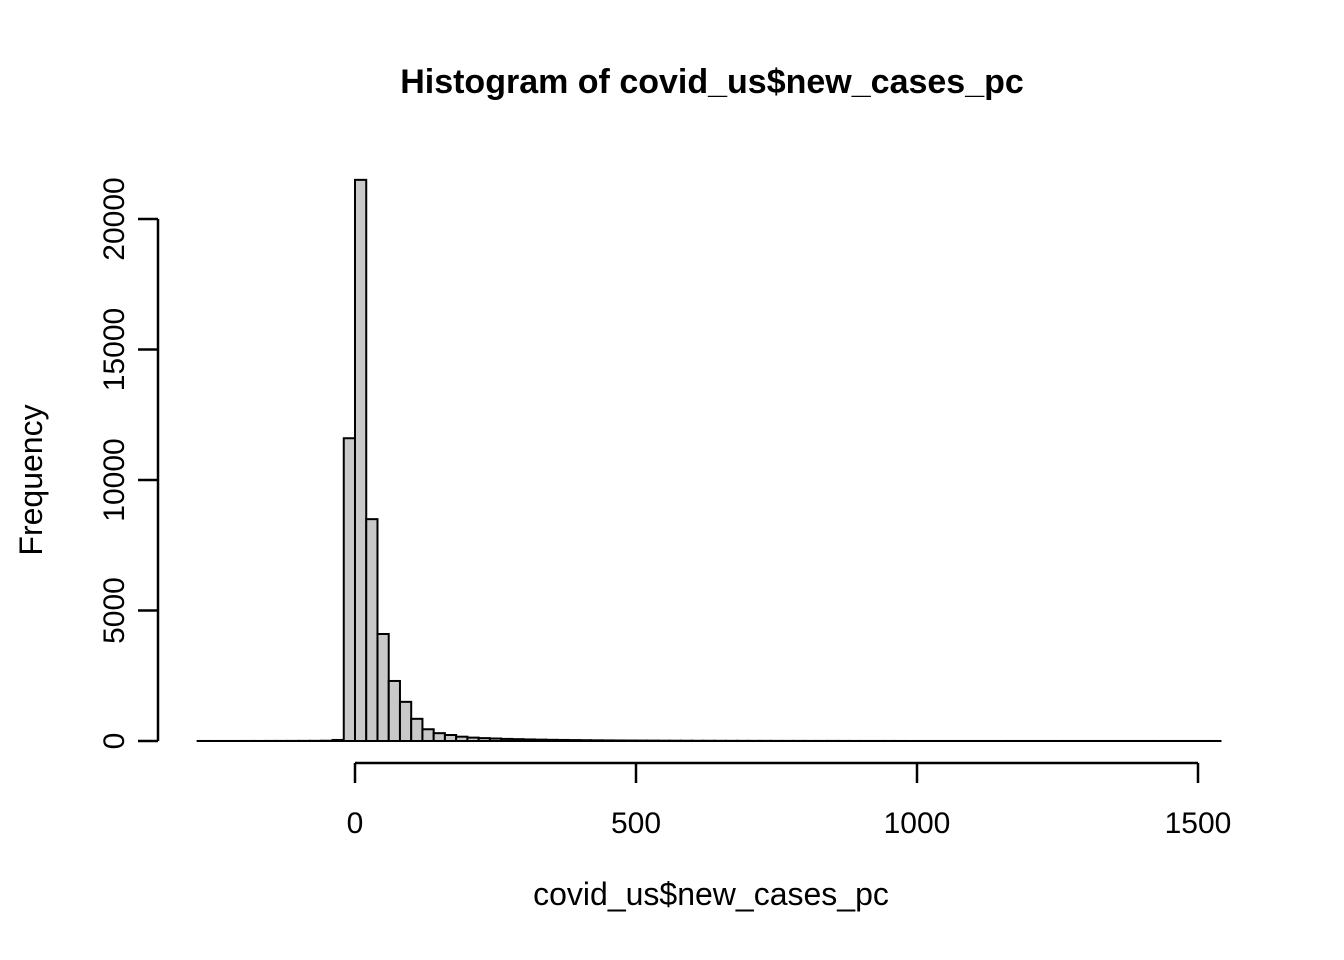 The image size is (1344, 960). Describe the element at coordinates (31, 479) in the screenshot. I see `y-axis-label: Frequency` at that location.